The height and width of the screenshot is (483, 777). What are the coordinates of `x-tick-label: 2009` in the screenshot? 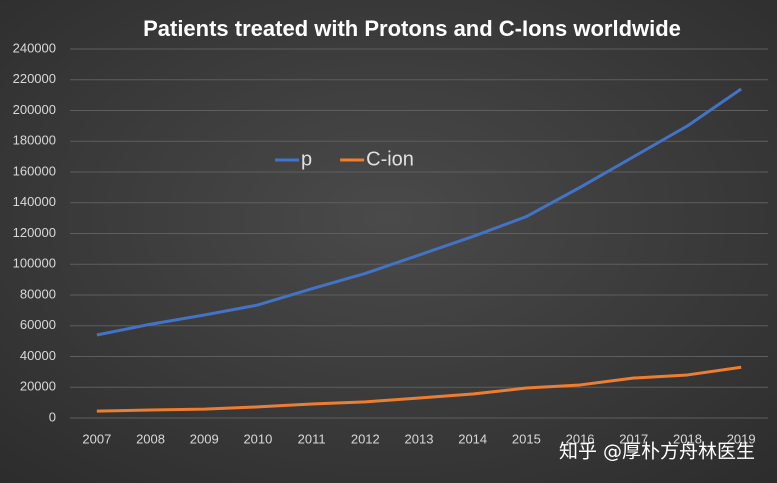 It's located at (204, 438).